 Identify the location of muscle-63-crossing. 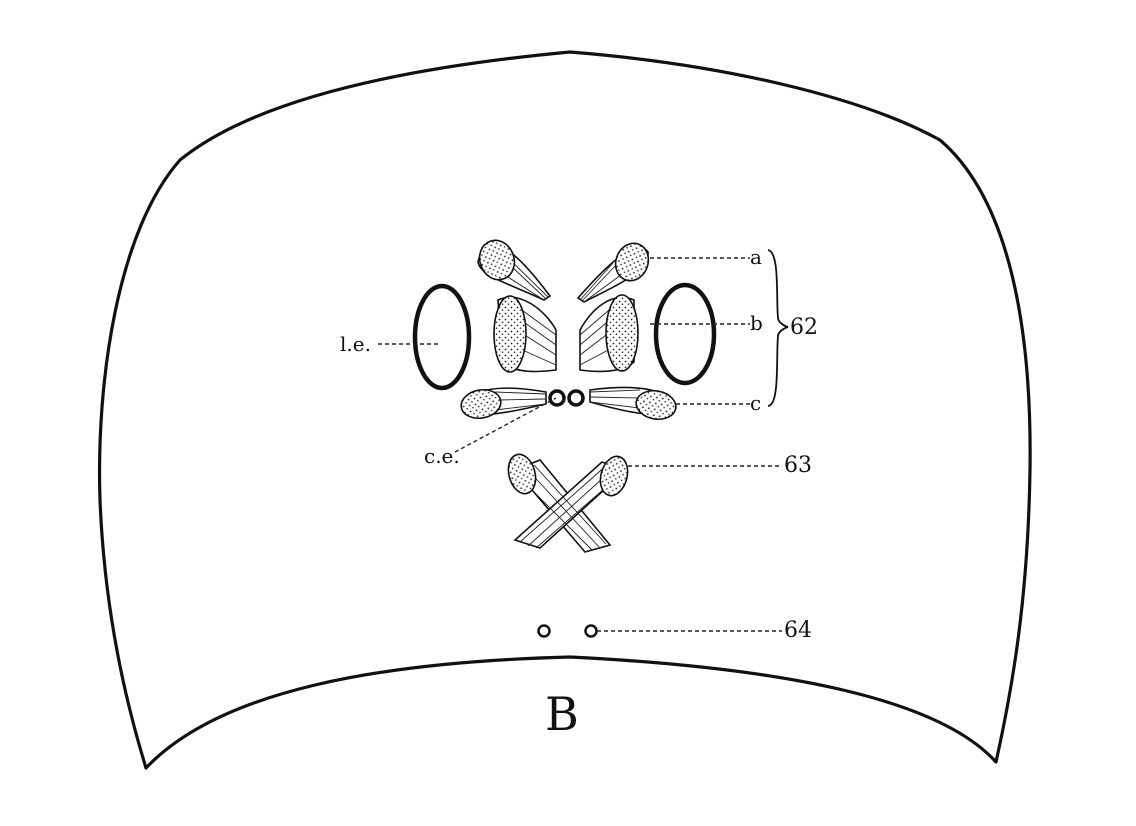
(568, 503).